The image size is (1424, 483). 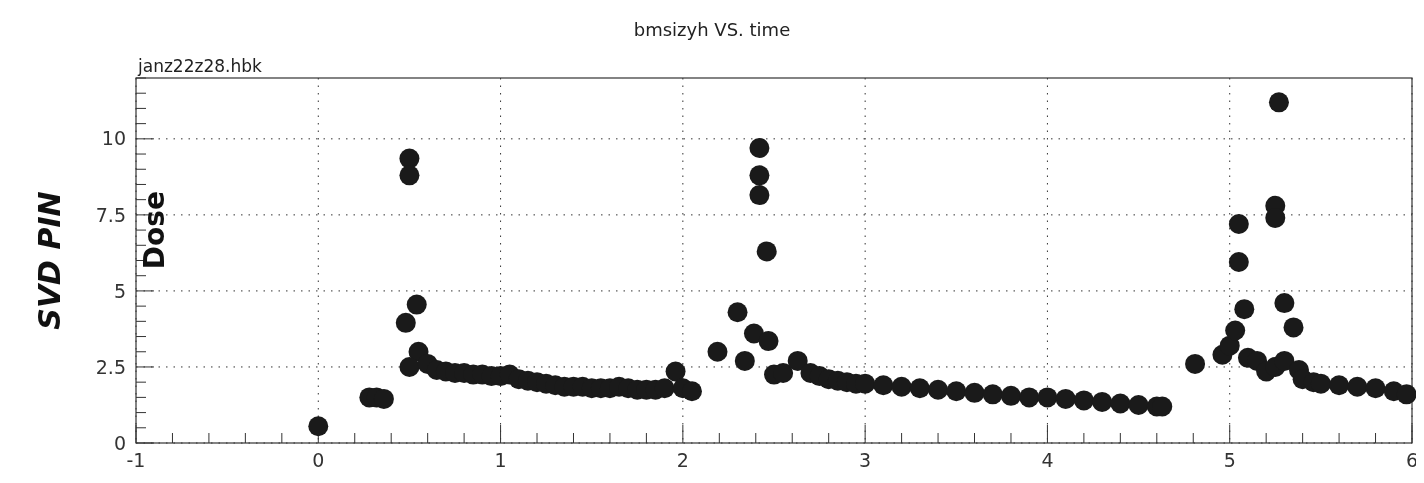 What do you see at coordinates (1412, 460) in the screenshot?
I see `x-tick-label: 6` at bounding box center [1412, 460].